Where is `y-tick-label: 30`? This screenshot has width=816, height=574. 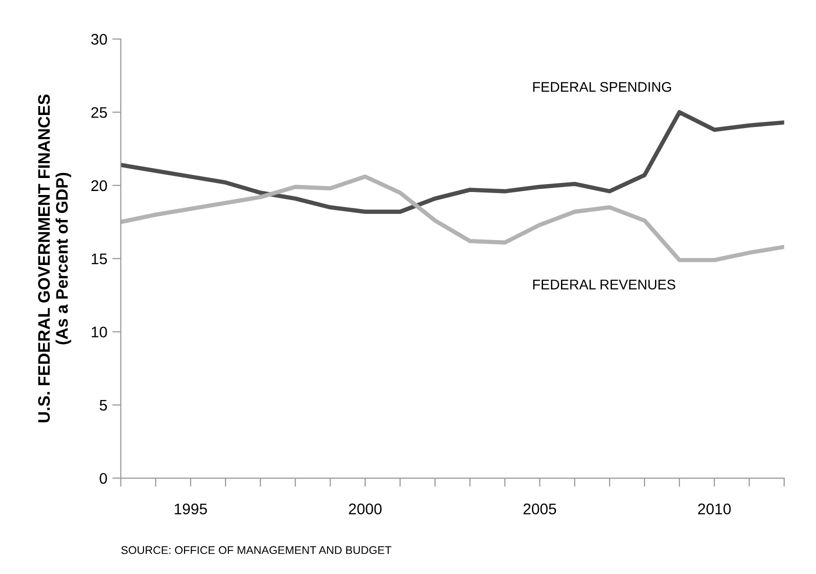 y-tick-label: 30 is located at coordinates (99, 39).